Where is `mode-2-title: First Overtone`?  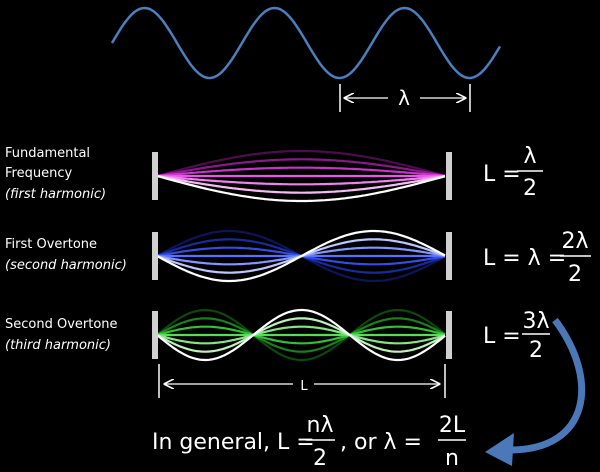 mode-2-title: First Overtone is located at coordinates (51, 244).